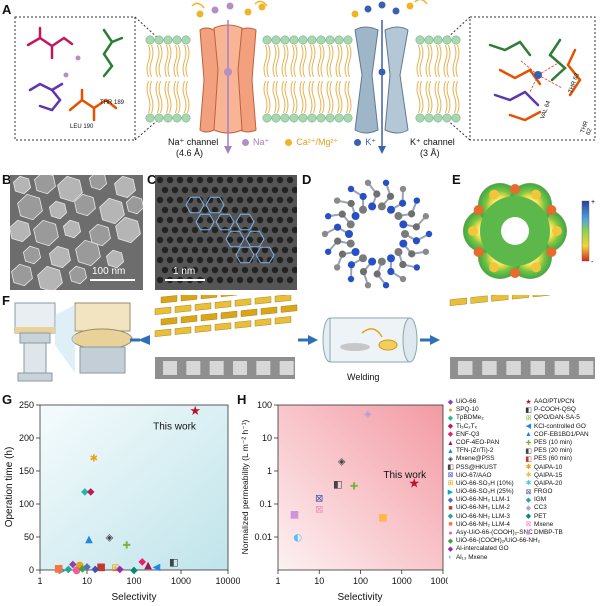 This screenshot has width=600, height=606. What do you see at coordinates (557, 468) in the screenshot?
I see `legend-item: ✱ QAIPA-10` at bounding box center [557, 468].